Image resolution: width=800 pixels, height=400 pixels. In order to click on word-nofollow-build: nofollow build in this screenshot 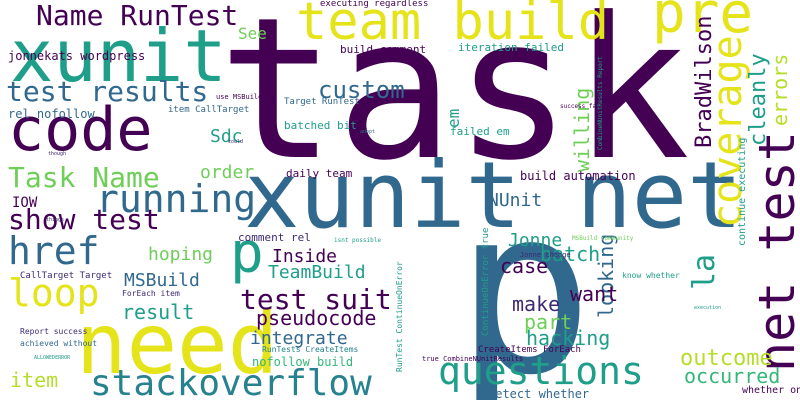, I will do `click(303, 362)`.